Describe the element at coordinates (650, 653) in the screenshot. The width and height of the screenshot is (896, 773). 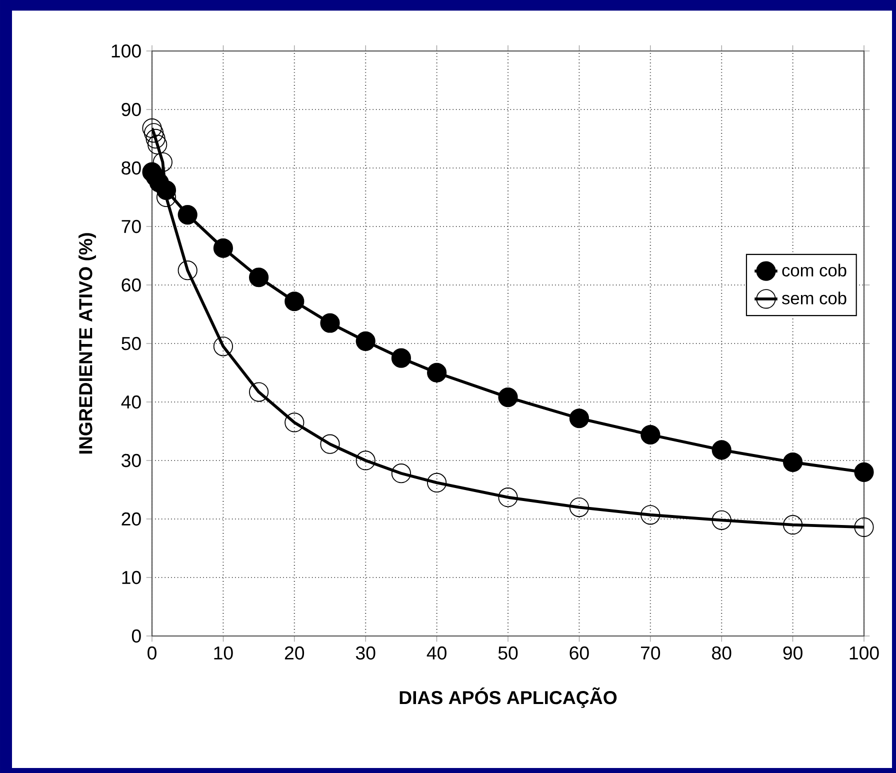
I see `x-tick-label: 70` at that location.